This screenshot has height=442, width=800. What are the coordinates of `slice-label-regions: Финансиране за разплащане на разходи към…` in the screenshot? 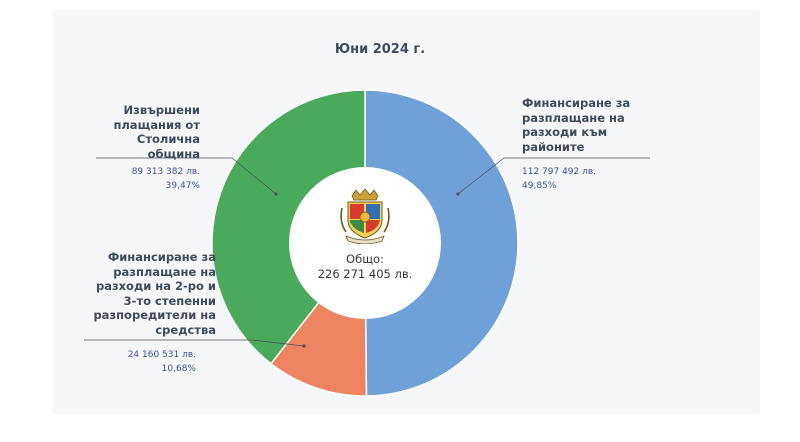 It's located at (576, 125).